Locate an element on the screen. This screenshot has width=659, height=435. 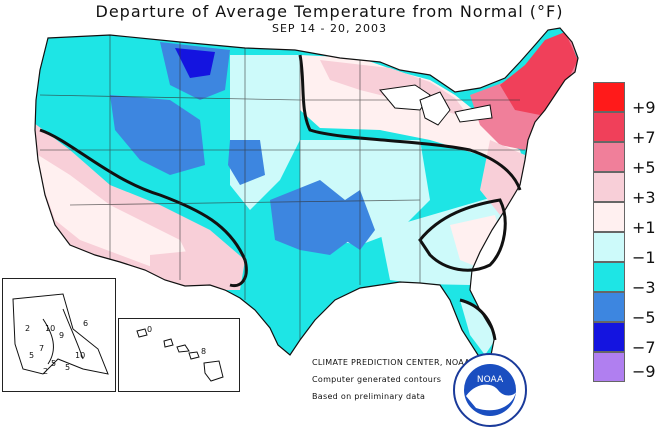
legend-swatch-minus1 is located at coordinates (609, 247).